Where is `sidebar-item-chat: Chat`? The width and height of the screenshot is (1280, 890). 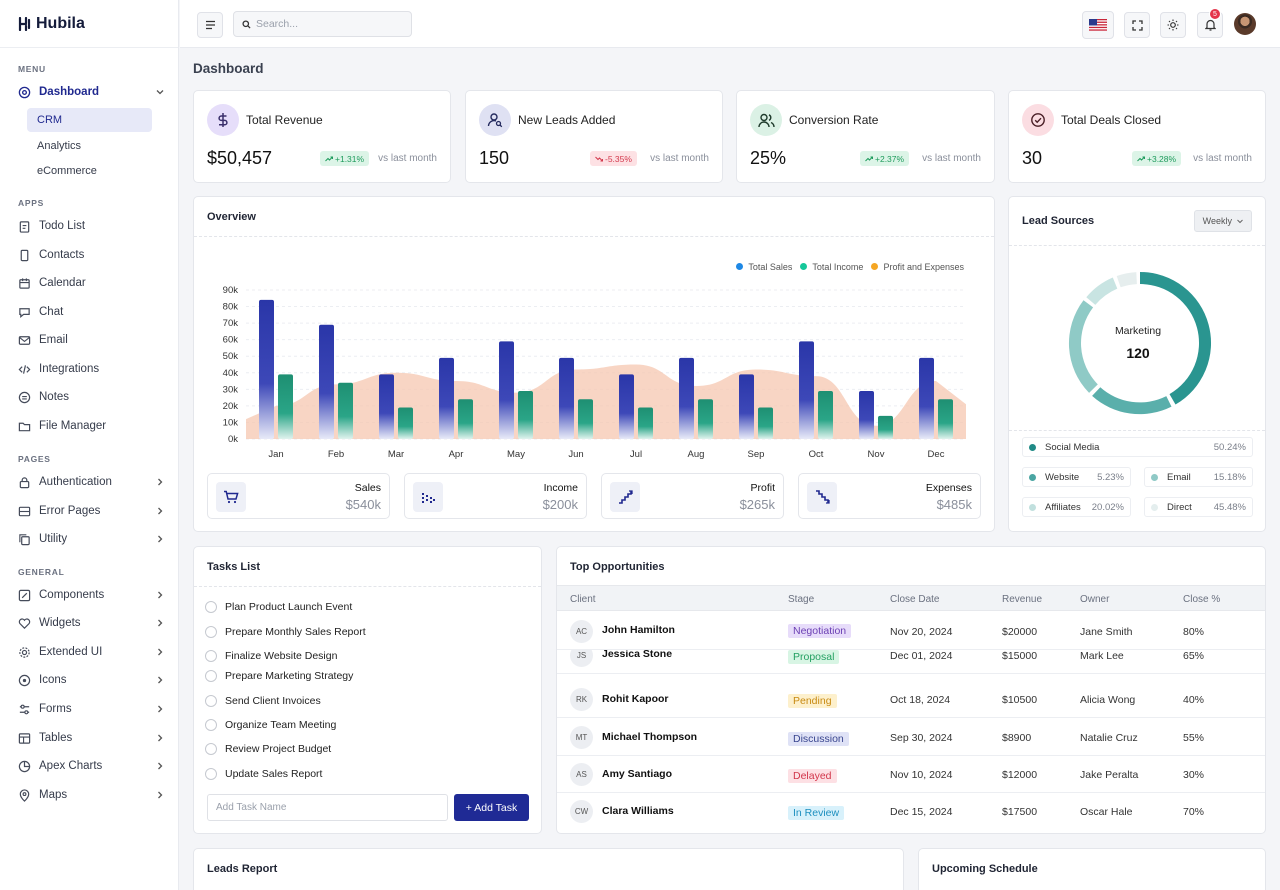
sidebar-item-chat: Chat is located at coordinates (91, 312).